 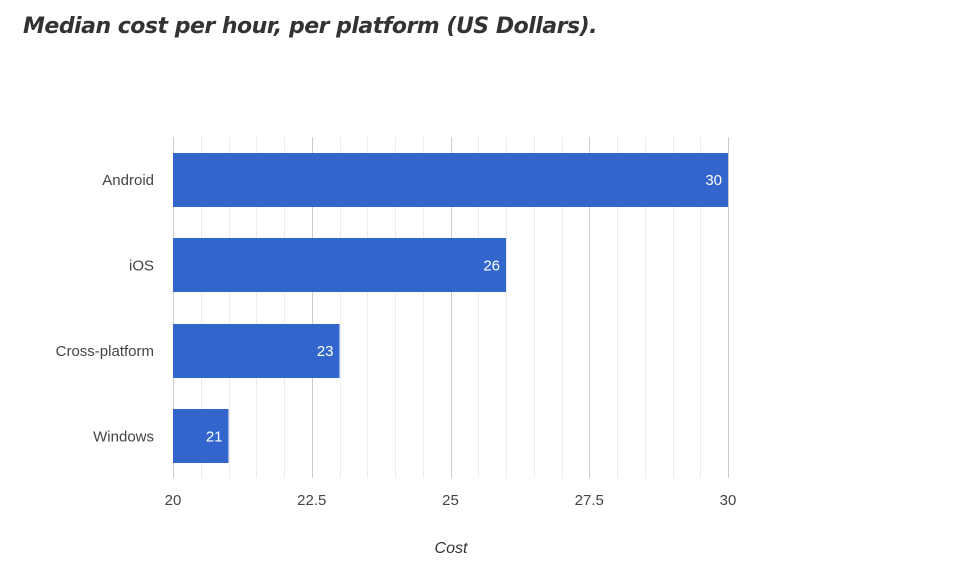 What do you see at coordinates (450, 500) in the screenshot?
I see `x-tick-label: 25` at bounding box center [450, 500].